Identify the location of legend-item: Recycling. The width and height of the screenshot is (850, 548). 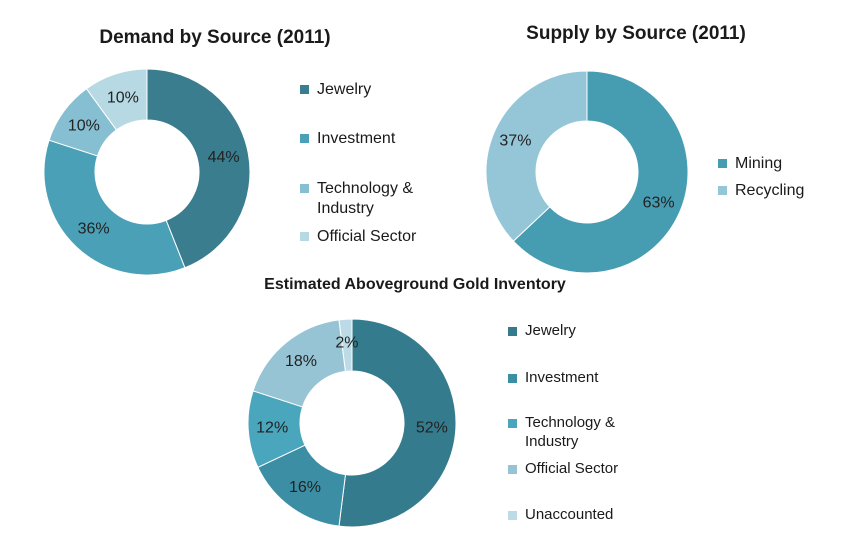
(761, 191).